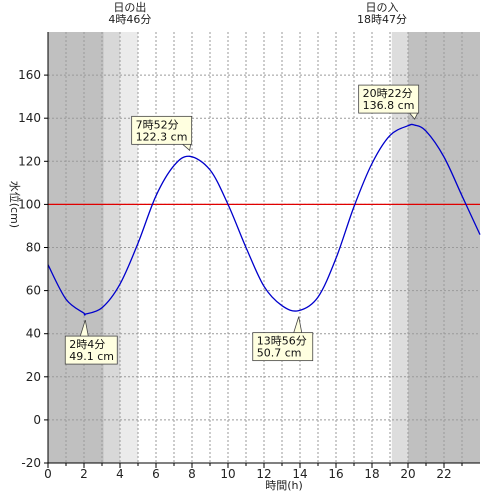 The width and height of the screenshot is (496, 496). Describe the element at coordinates (284, 485) in the screenshot. I see `x-axis-label: 時間(h)` at that location.